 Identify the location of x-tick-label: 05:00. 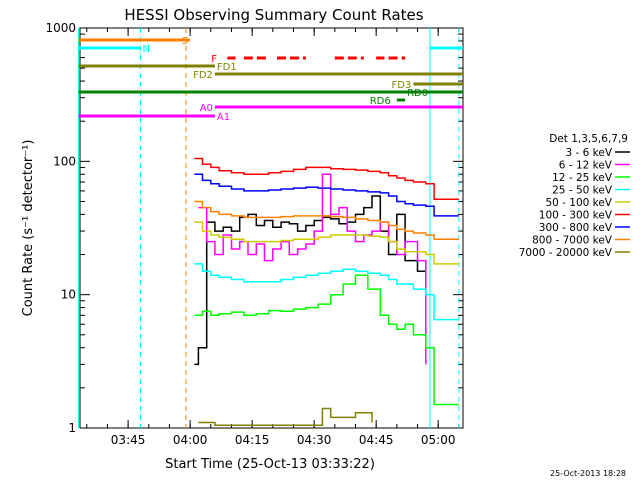
(438, 440).